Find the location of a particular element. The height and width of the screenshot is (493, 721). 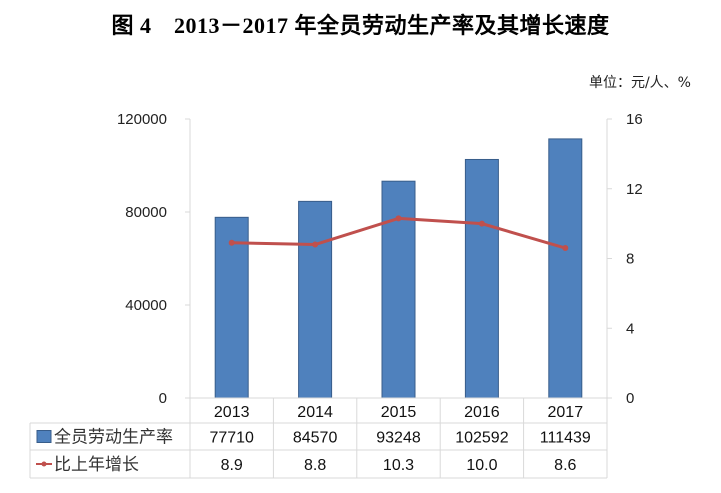

category-label: 2013 is located at coordinates (232, 412).